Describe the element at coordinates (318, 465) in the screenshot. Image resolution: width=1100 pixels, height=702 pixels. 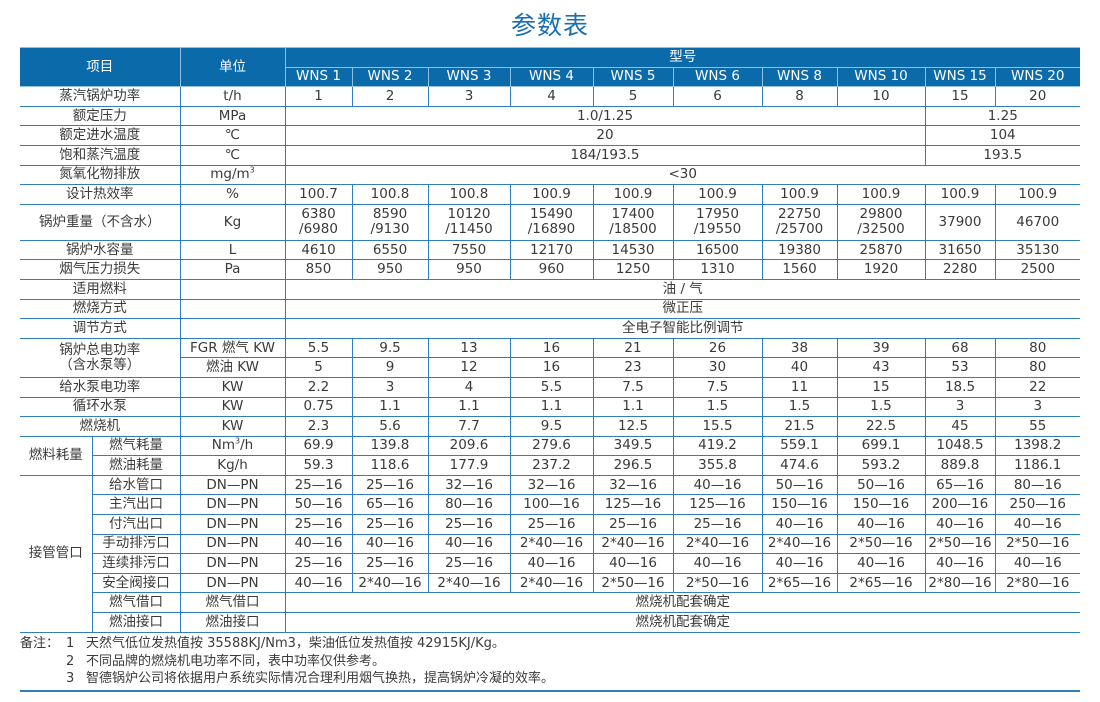
I see `value-cell: 59.3` at that location.